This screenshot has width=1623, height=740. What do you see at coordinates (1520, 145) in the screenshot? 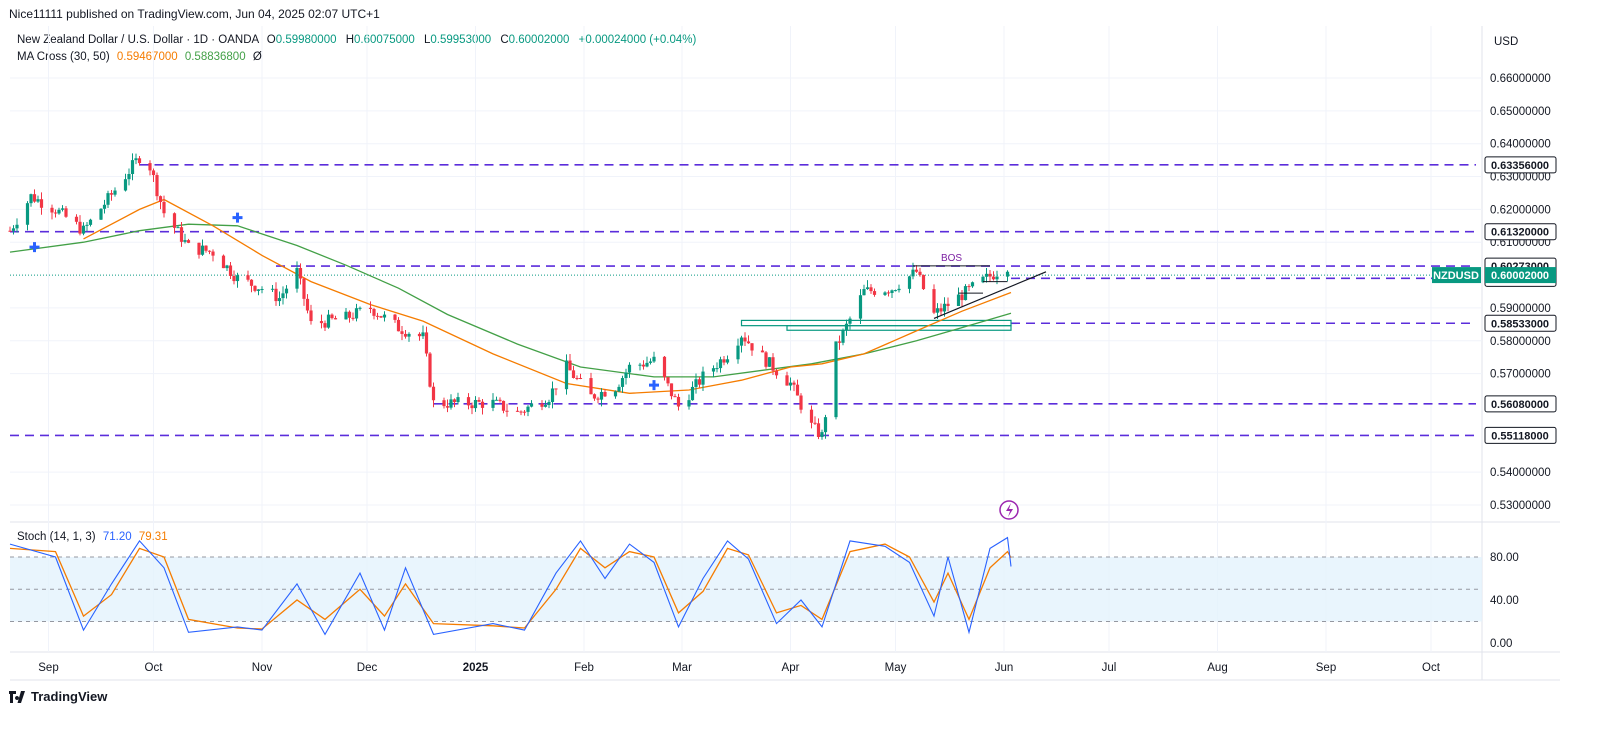
I see `price-tick-label: 0.64000000` at bounding box center [1520, 145].